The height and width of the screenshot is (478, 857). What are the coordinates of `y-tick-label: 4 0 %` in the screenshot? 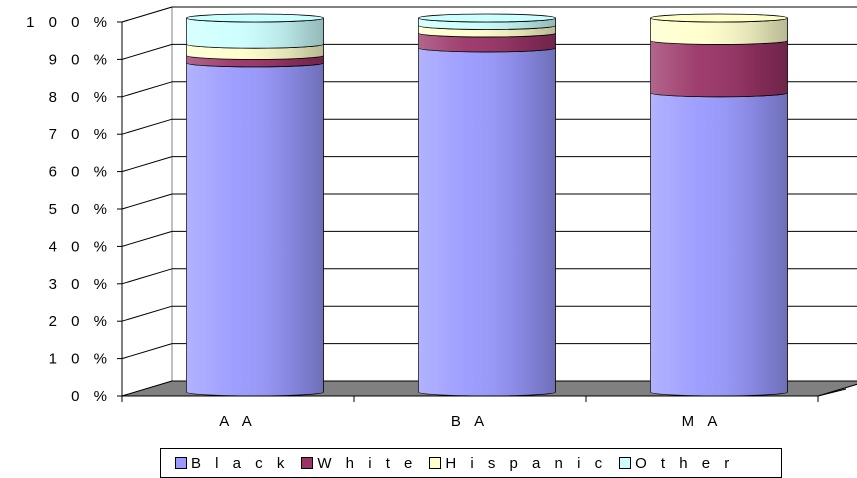 It's located at (80, 246).